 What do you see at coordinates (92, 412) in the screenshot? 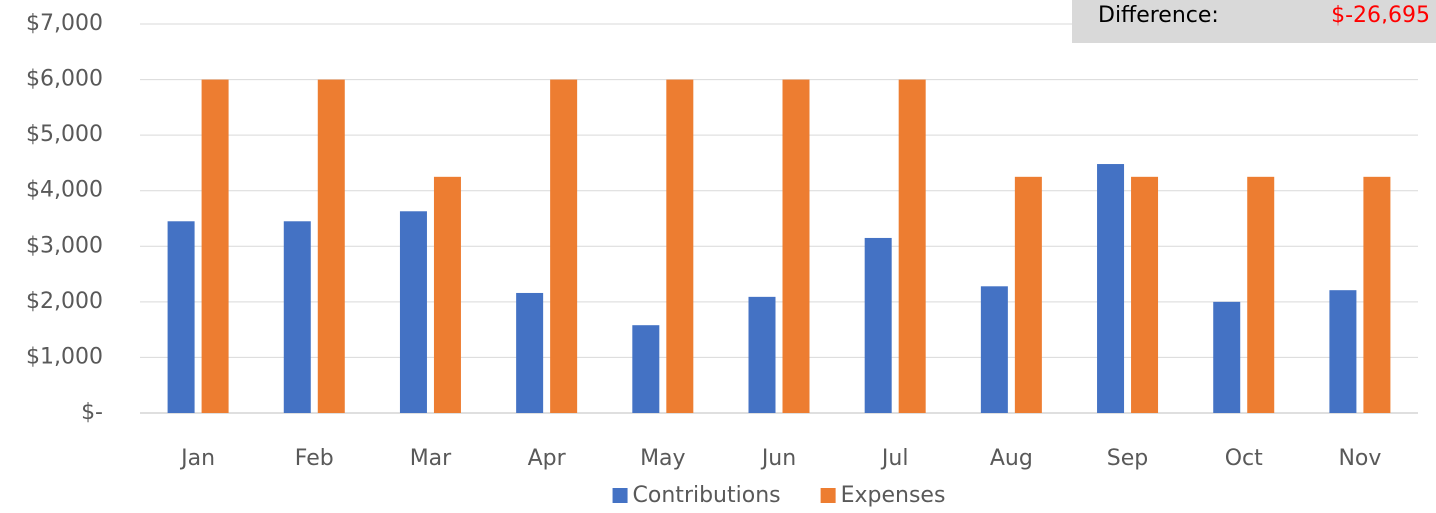
I see `y-tick-label: $-` at bounding box center [92, 412].